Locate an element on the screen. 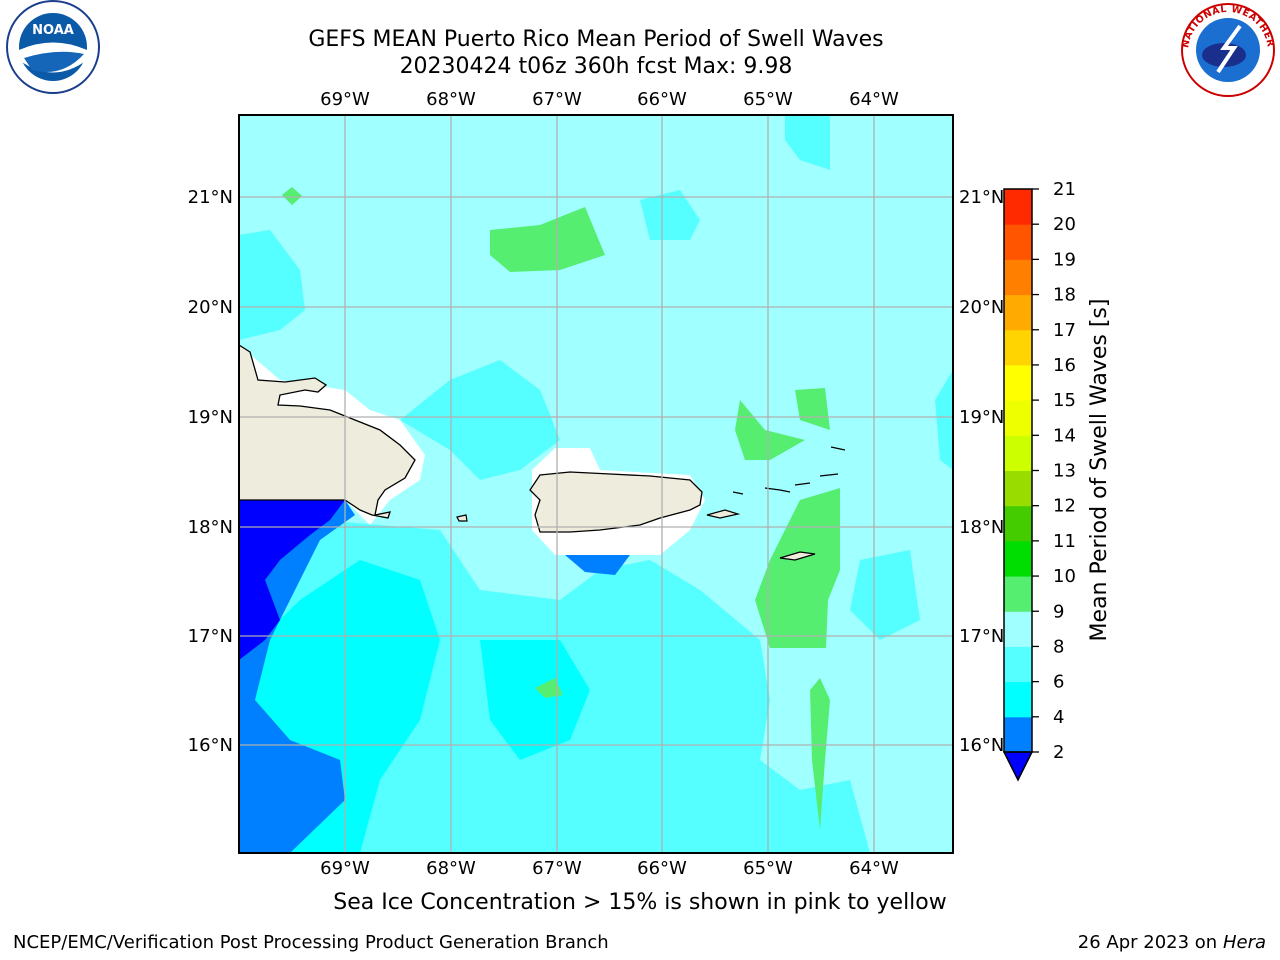 This screenshot has height=960, width=1280. contour-9-10-south is located at coordinates (820, 754).